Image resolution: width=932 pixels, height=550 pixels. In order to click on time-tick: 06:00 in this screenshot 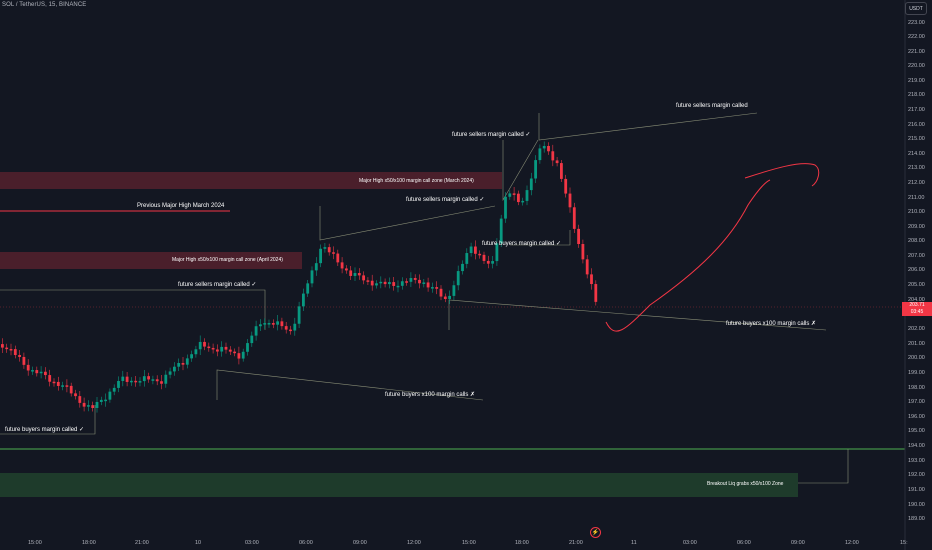, I will do `click(306, 543)`.